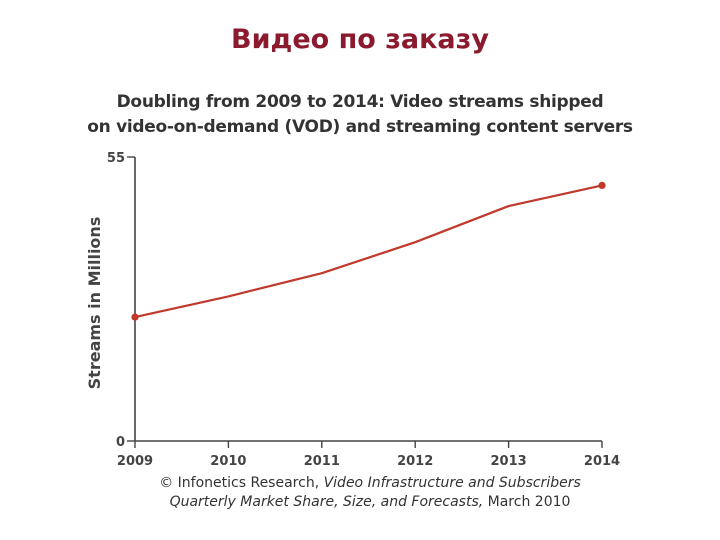 Image resolution: width=720 pixels, height=540 pixels. What do you see at coordinates (527, 502) in the screenshot?
I see `source-date: March 2010` at bounding box center [527, 502].